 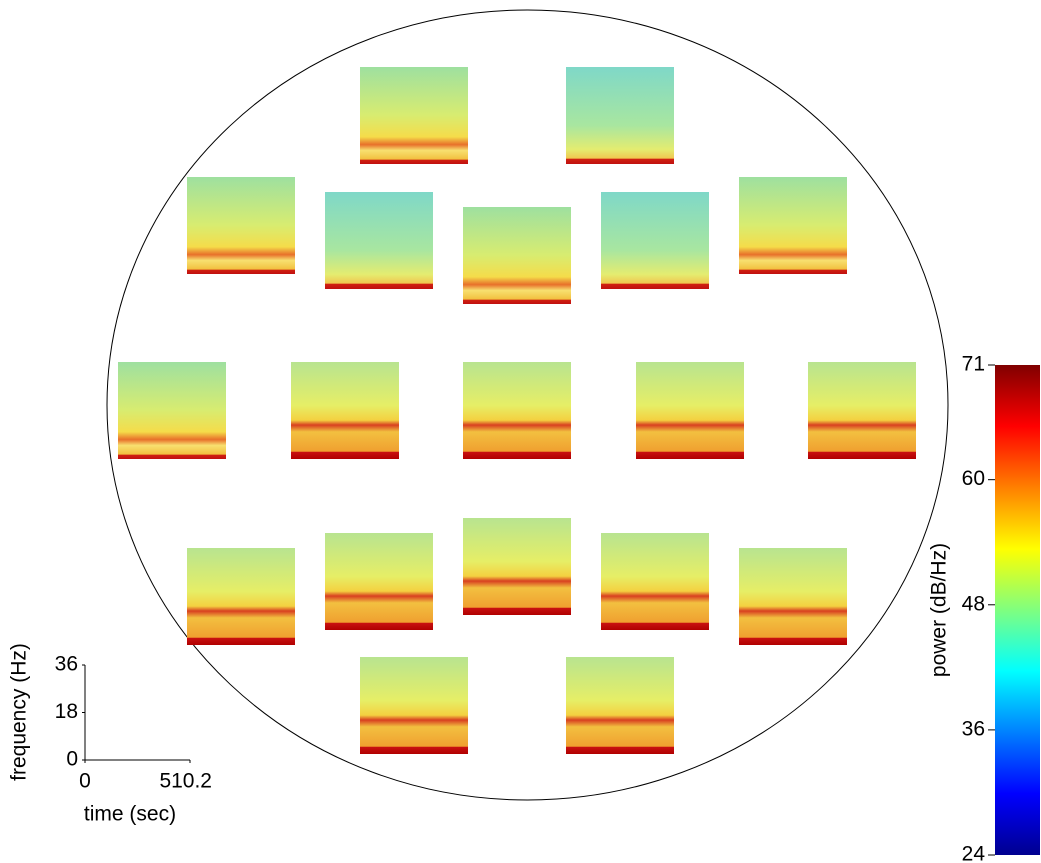 What do you see at coordinates (1017, 610) in the screenshot?
I see `colorbar` at bounding box center [1017, 610].